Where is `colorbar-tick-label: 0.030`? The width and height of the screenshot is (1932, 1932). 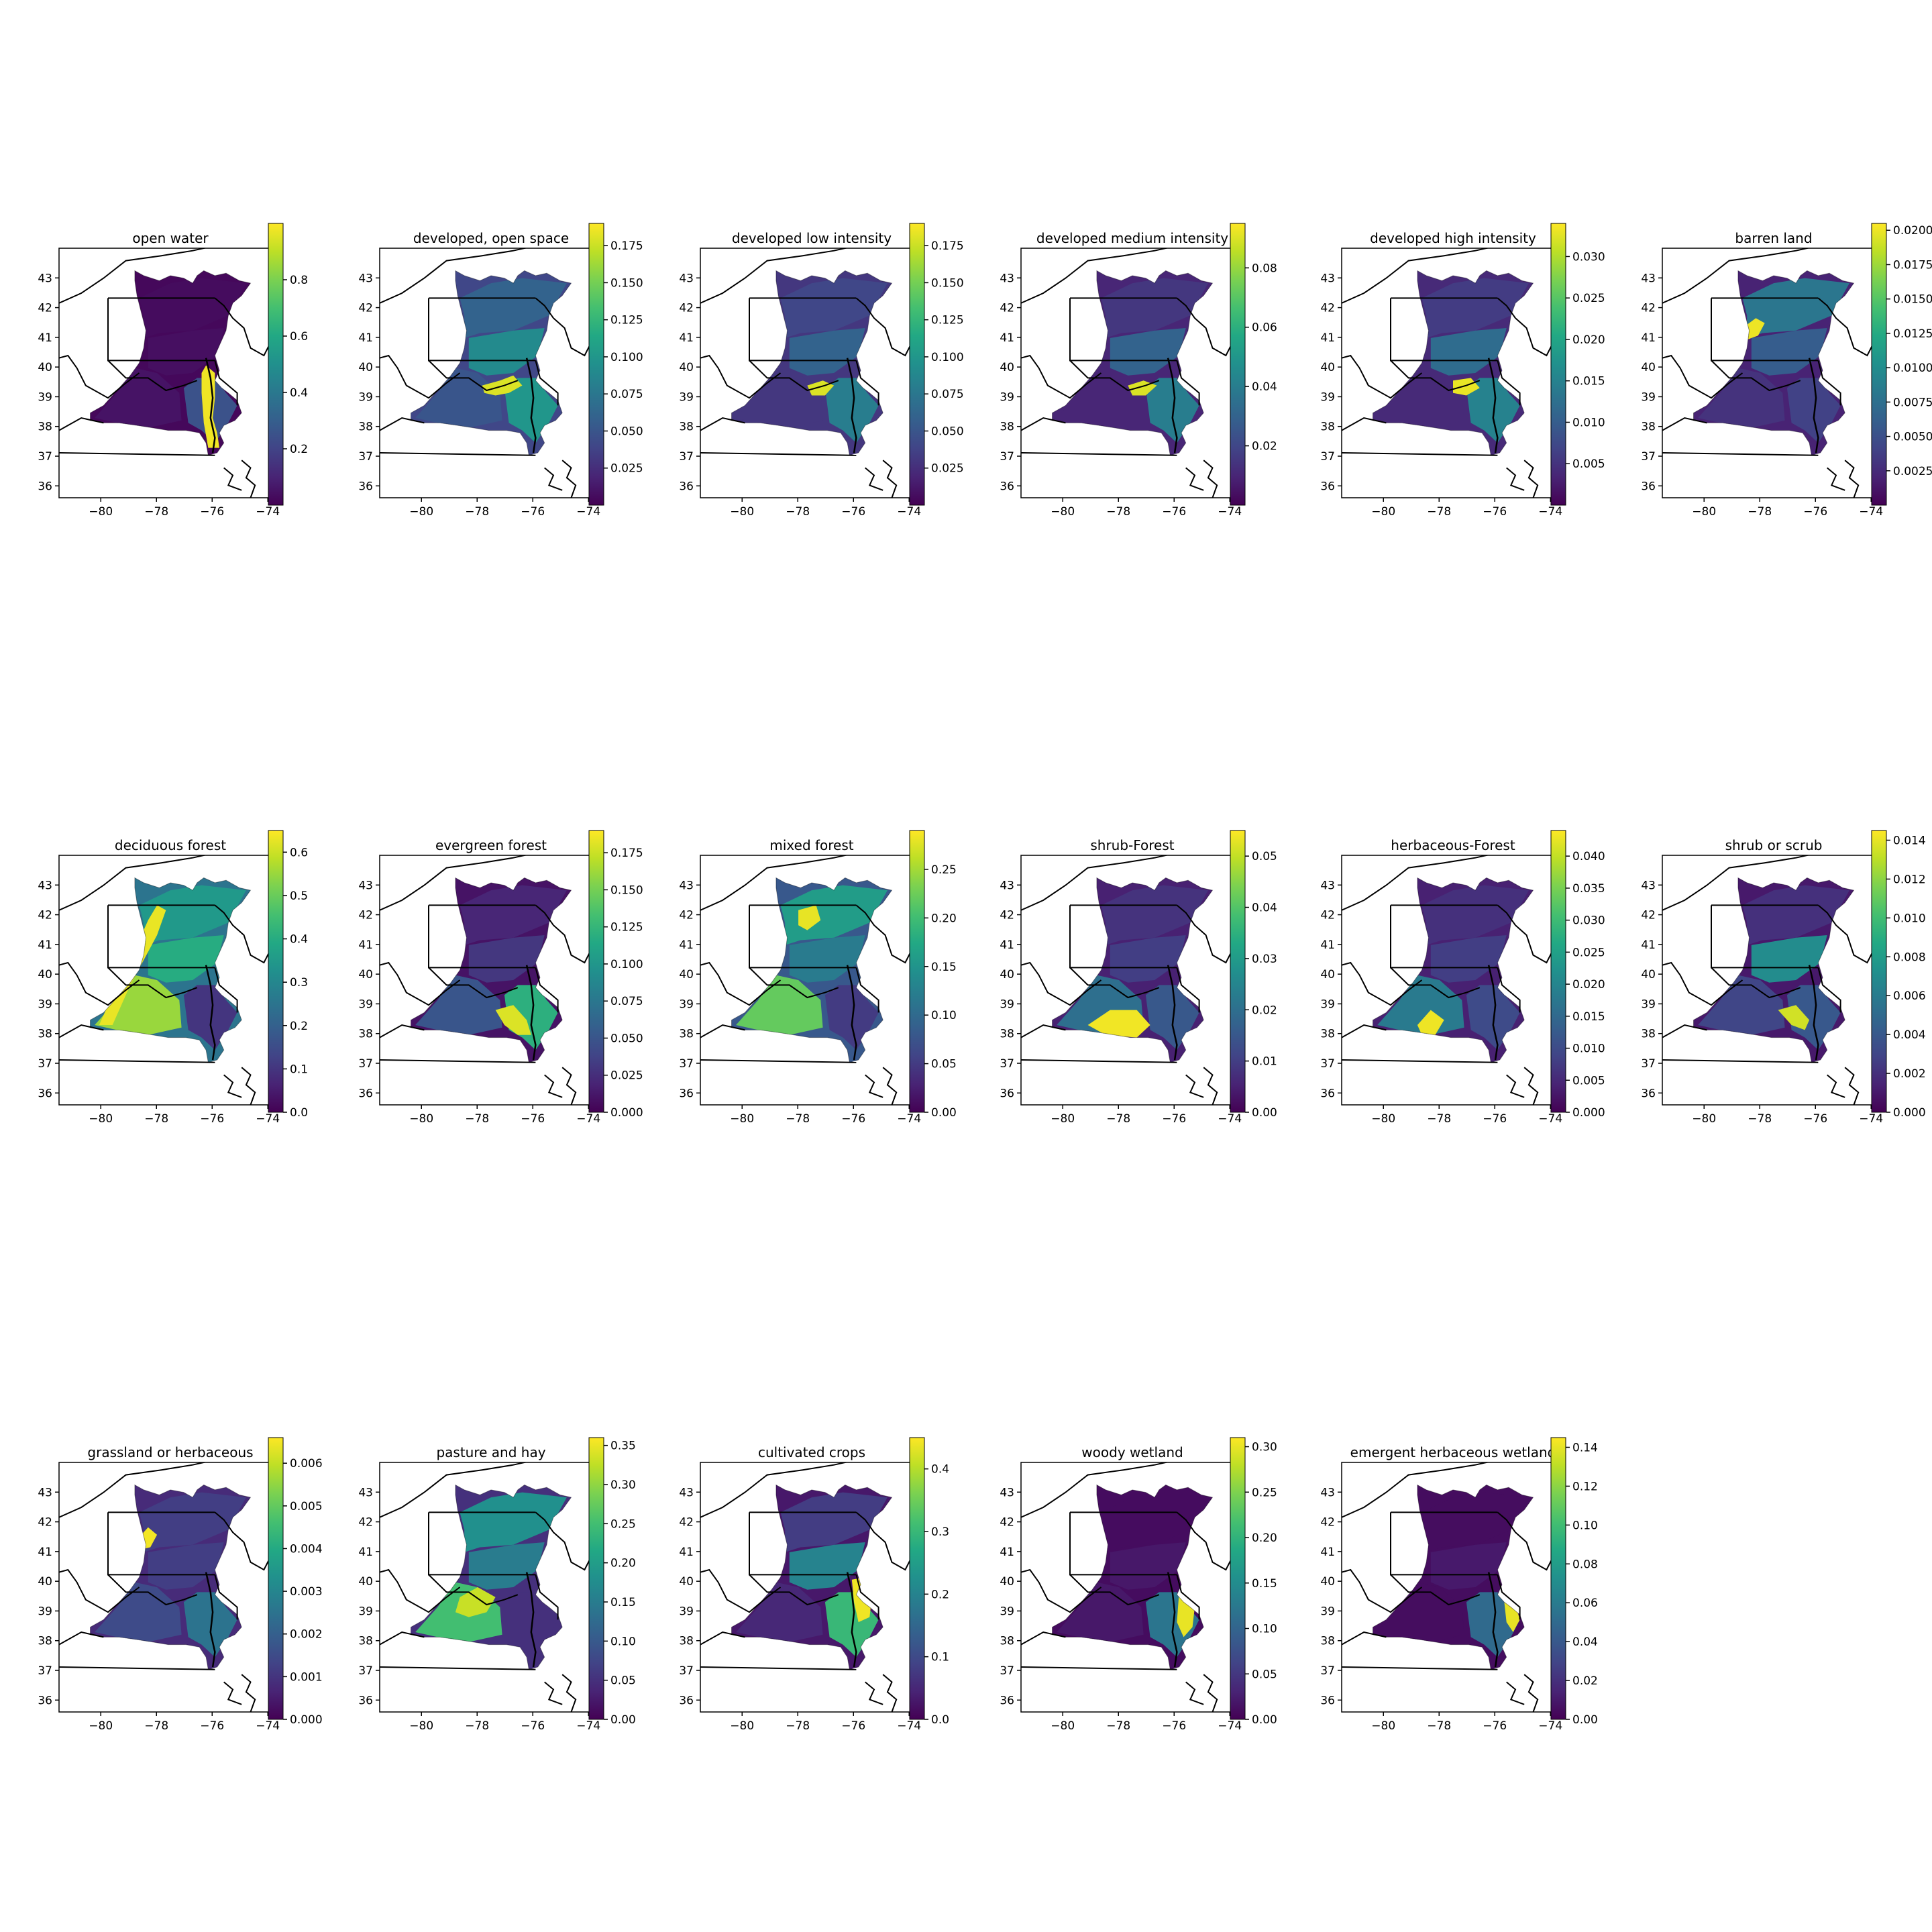 colorbar-tick-label: 0.030 is located at coordinates (1588, 257).